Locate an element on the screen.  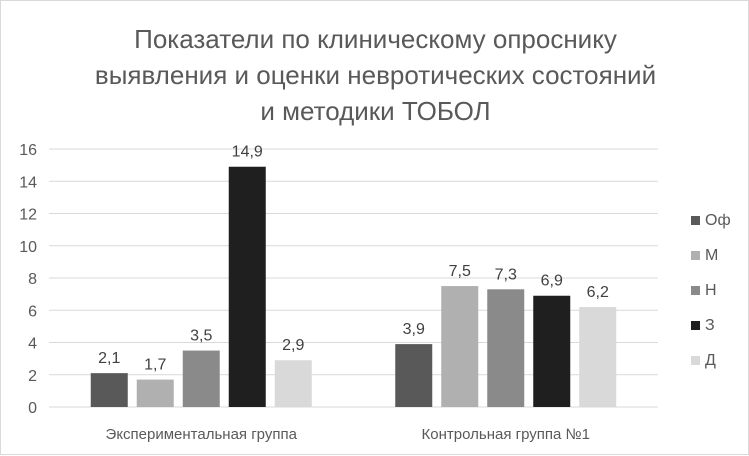
data-label: 3,9 is located at coordinates (414, 329).